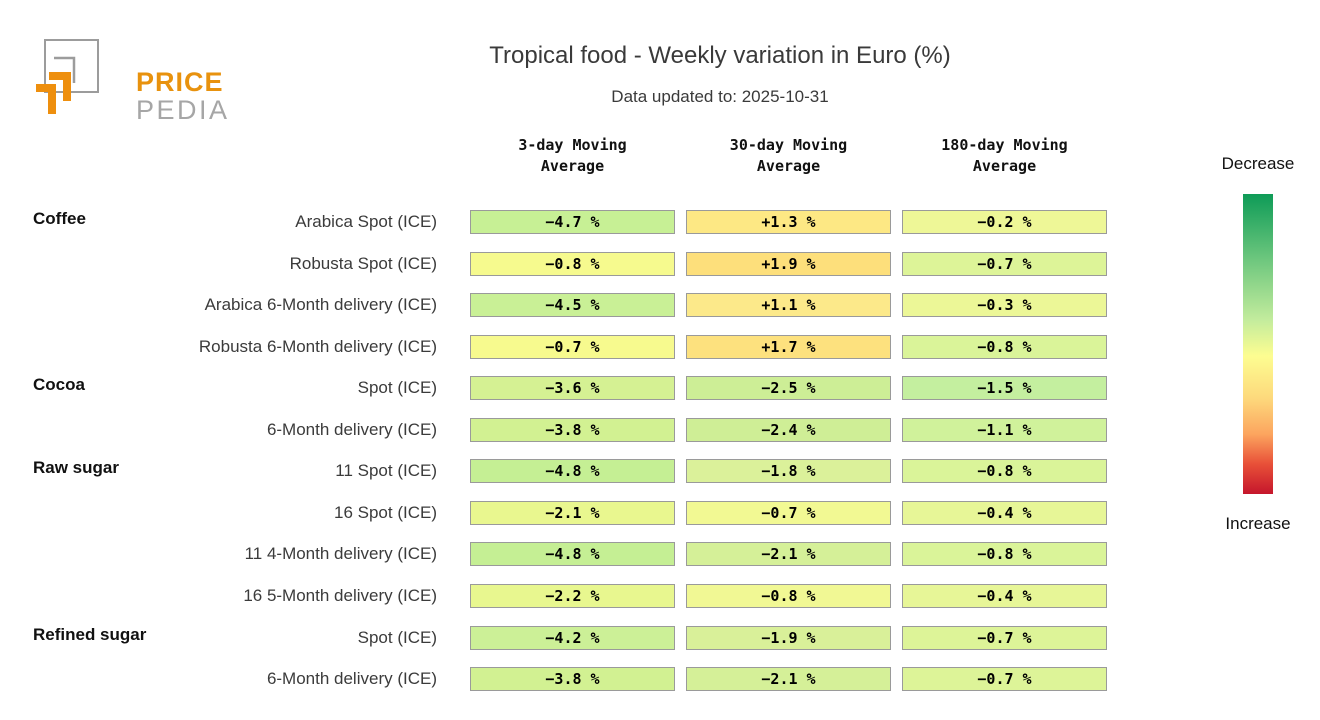 The height and width of the screenshot is (720, 1320). Describe the element at coordinates (1258, 523) in the screenshot. I see `legend-increase-label: Increase` at that location.